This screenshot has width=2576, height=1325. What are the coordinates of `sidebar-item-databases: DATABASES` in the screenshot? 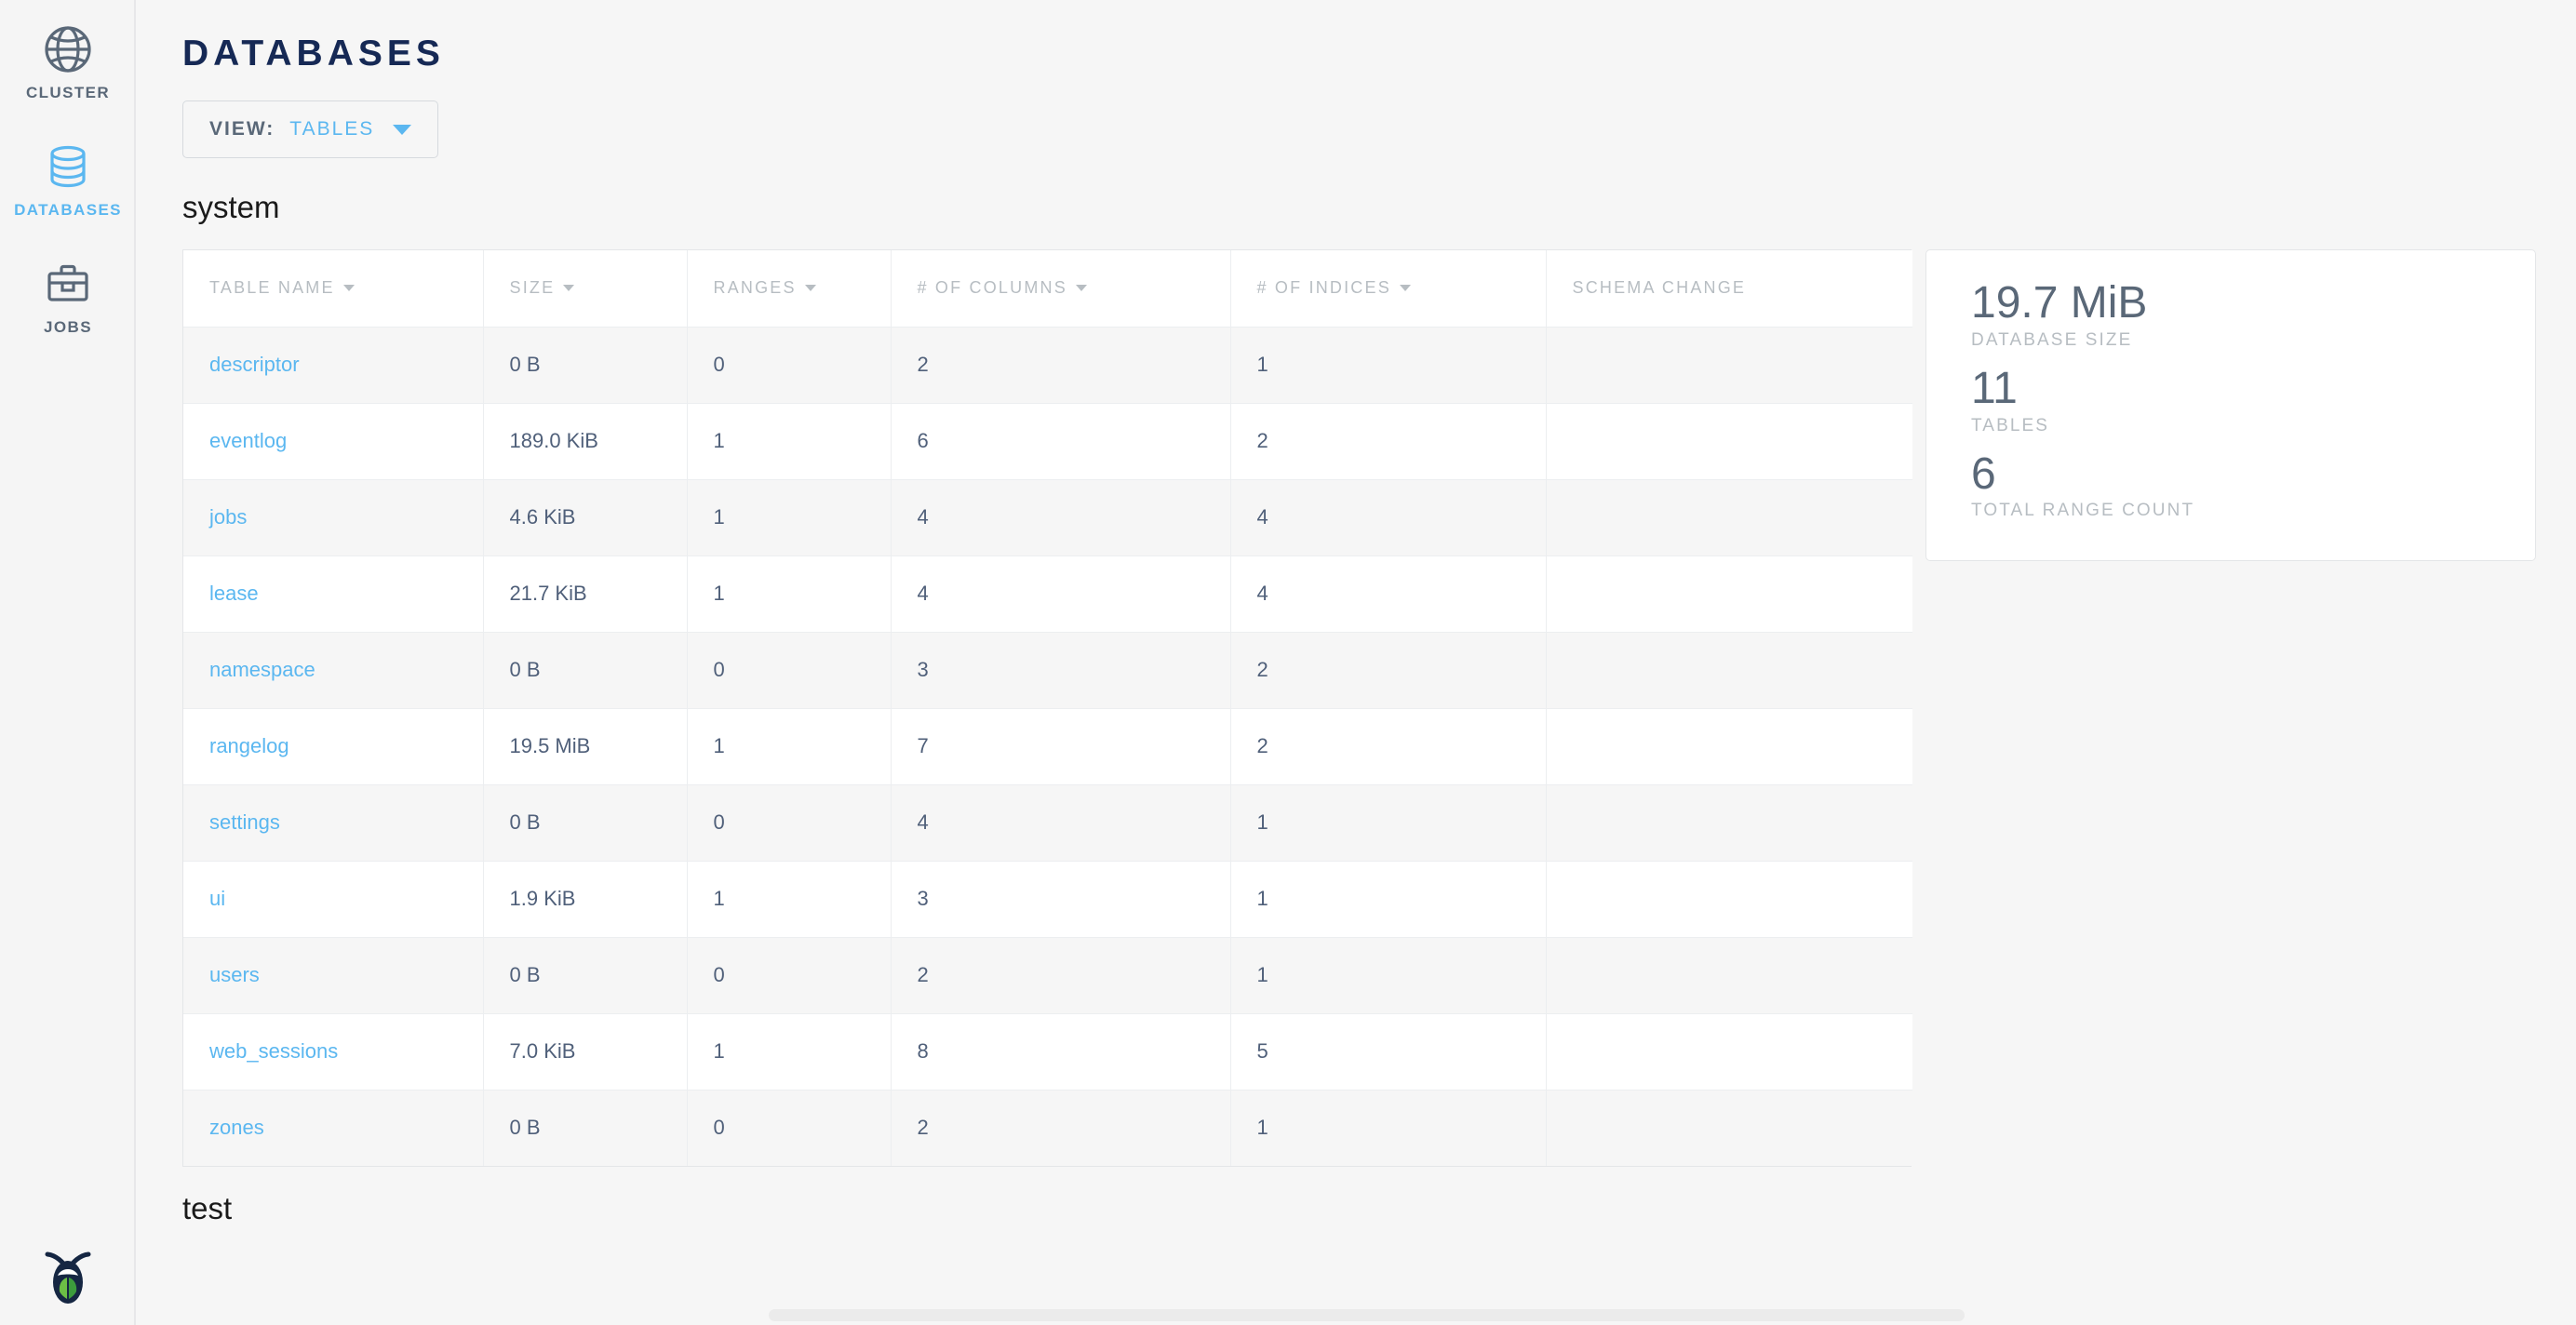 It's located at (68, 175).